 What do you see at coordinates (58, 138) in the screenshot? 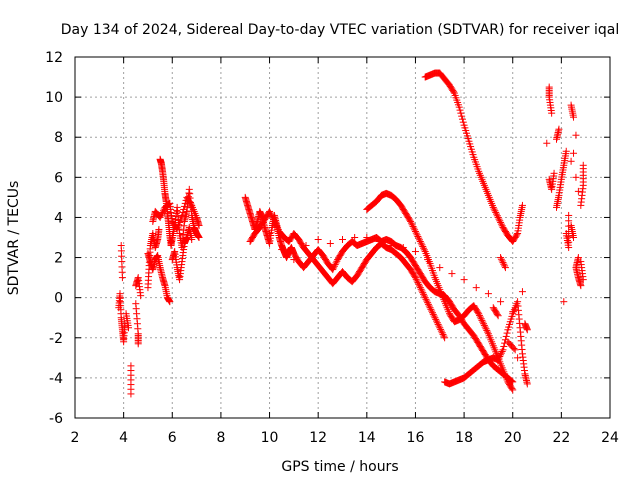
I see `y-tick-label: 8` at bounding box center [58, 138].